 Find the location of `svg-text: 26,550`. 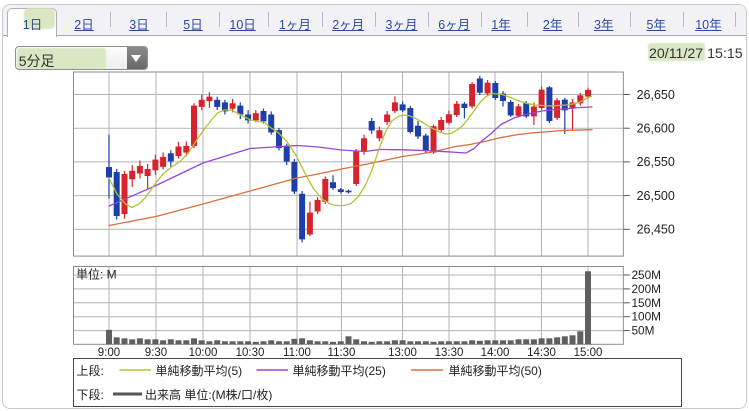

svg-text: 26,550 is located at coordinates (656, 162).